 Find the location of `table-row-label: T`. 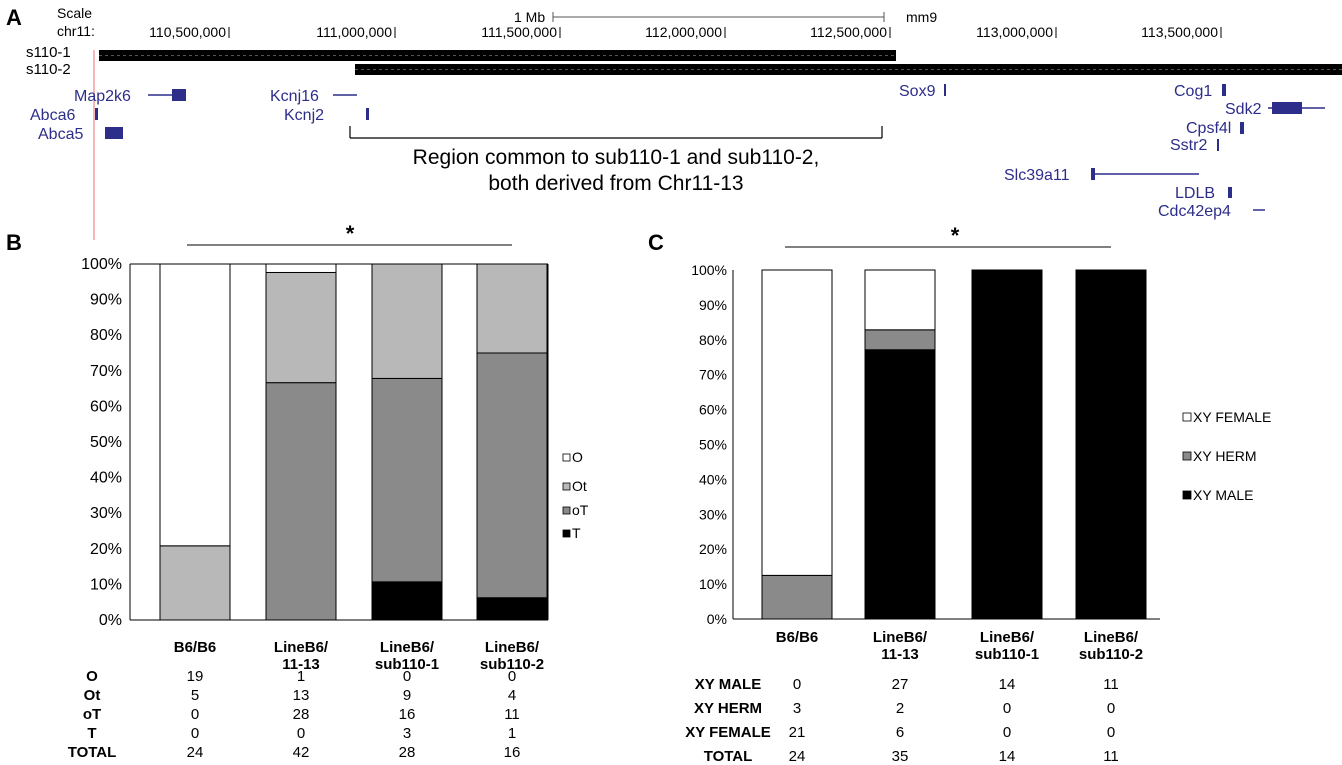

table-row-label: T is located at coordinates (91, 733).